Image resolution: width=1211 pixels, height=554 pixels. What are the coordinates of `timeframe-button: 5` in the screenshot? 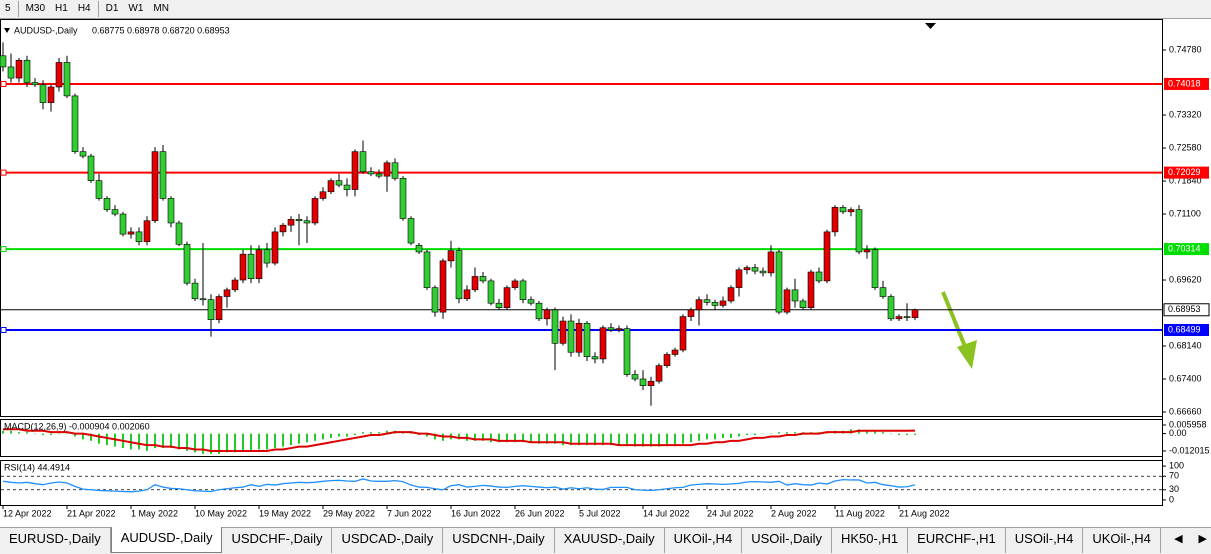 It's located at (8, 8).